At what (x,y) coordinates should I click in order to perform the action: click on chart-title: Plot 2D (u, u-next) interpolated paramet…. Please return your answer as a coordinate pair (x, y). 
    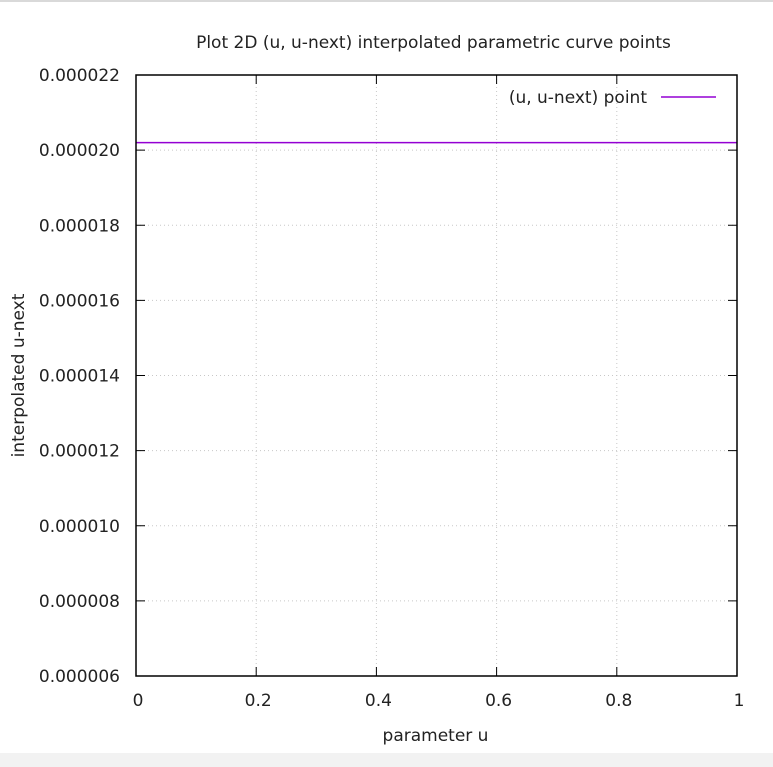
    Looking at the image, I should click on (433, 43).